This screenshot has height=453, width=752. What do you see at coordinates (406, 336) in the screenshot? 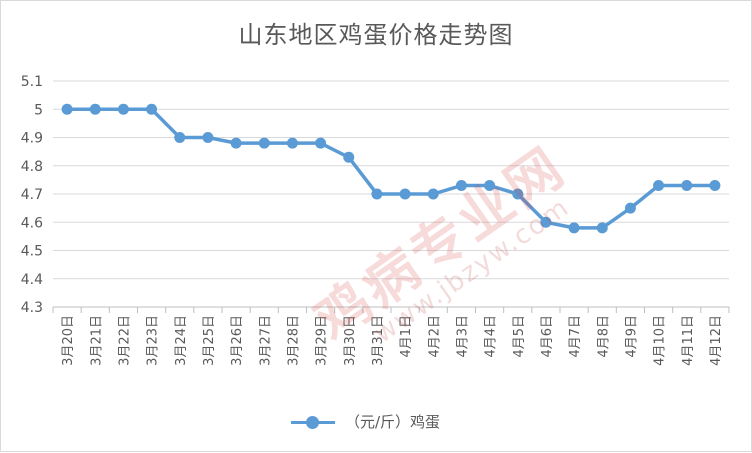
I see `x-tick-label: 4月1日` at bounding box center [406, 336].